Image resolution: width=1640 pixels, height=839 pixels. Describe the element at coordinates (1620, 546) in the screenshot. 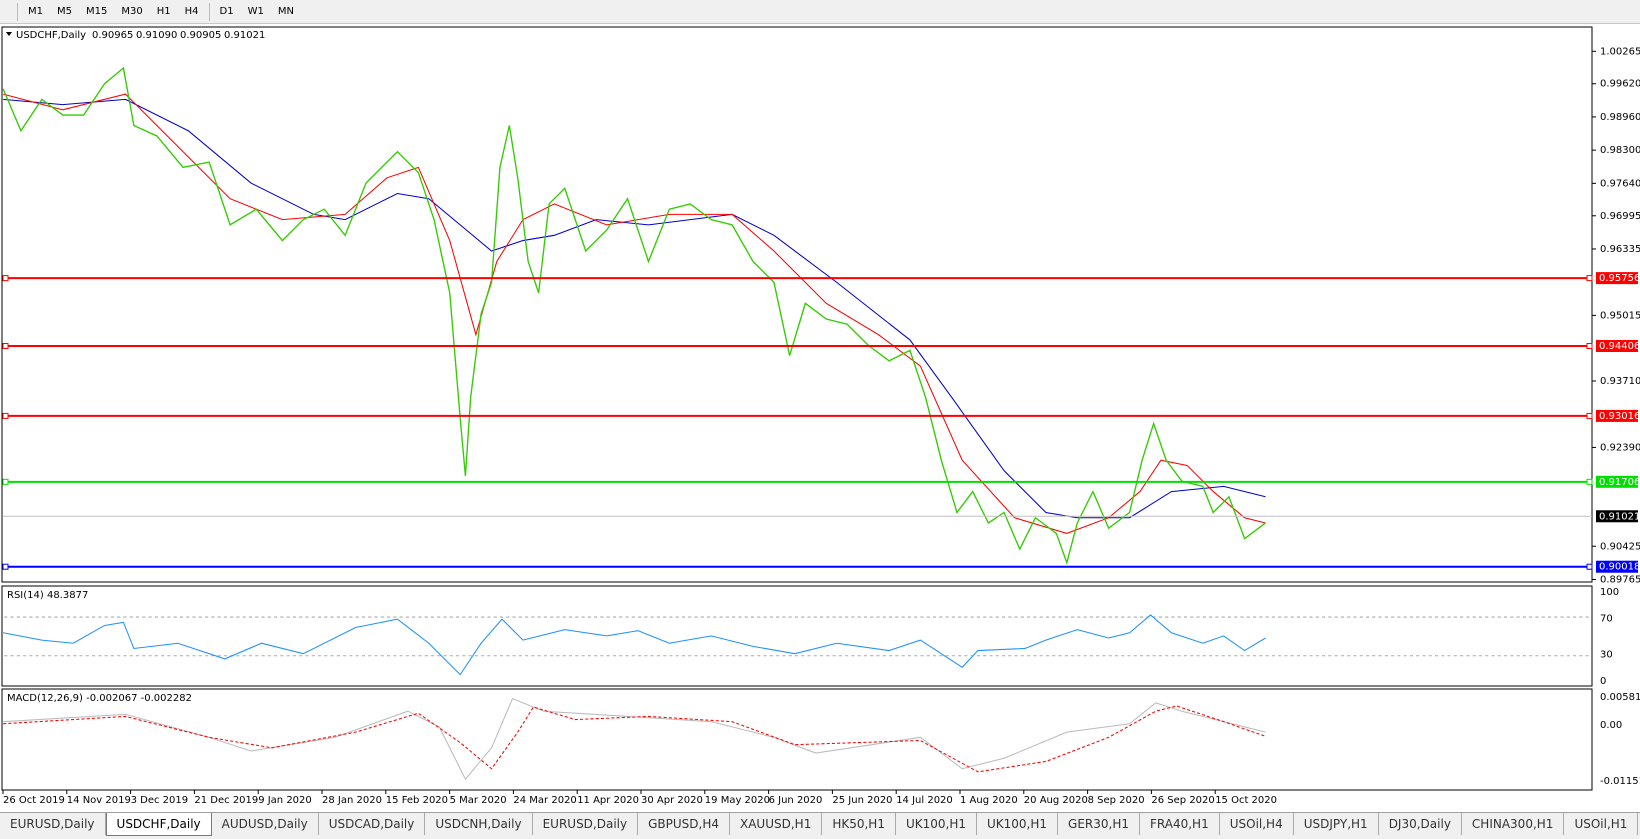

I see `price-label: 0.90425` at that location.